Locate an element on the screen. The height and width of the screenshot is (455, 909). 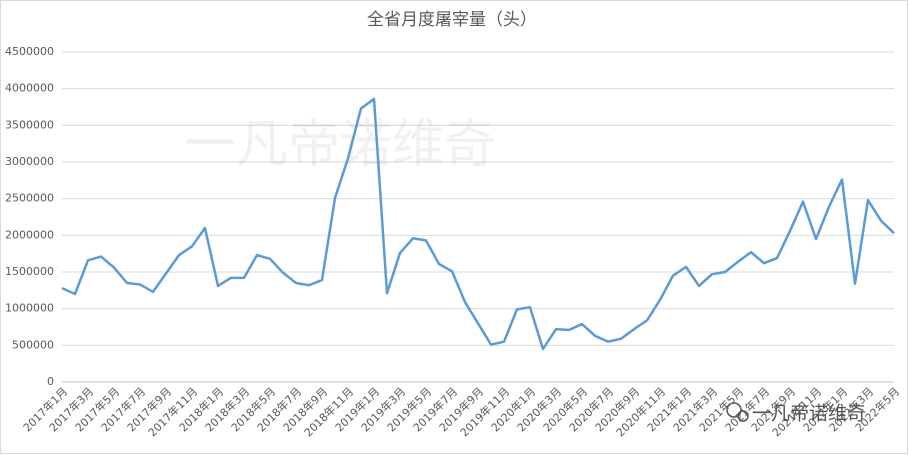
y-tick-label: 0 is located at coordinates (50, 381).